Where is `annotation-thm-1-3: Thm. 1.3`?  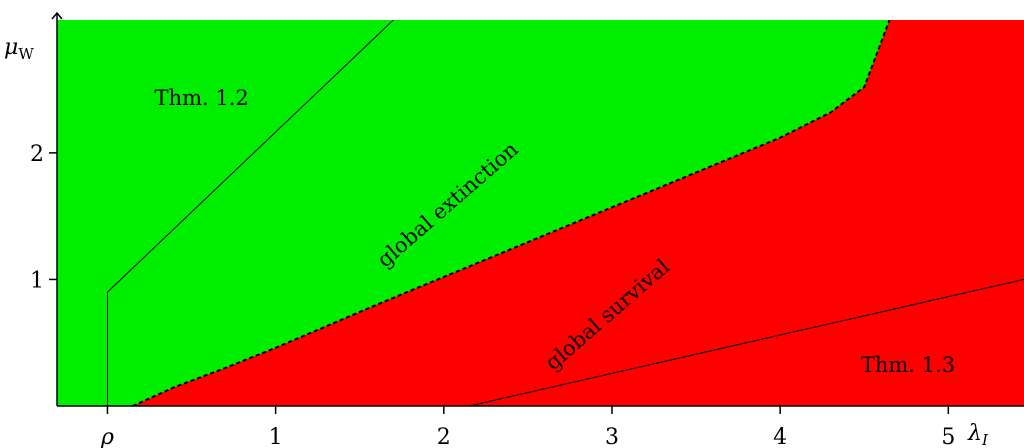 annotation-thm-1-3: Thm. 1.3 is located at coordinates (908, 365).